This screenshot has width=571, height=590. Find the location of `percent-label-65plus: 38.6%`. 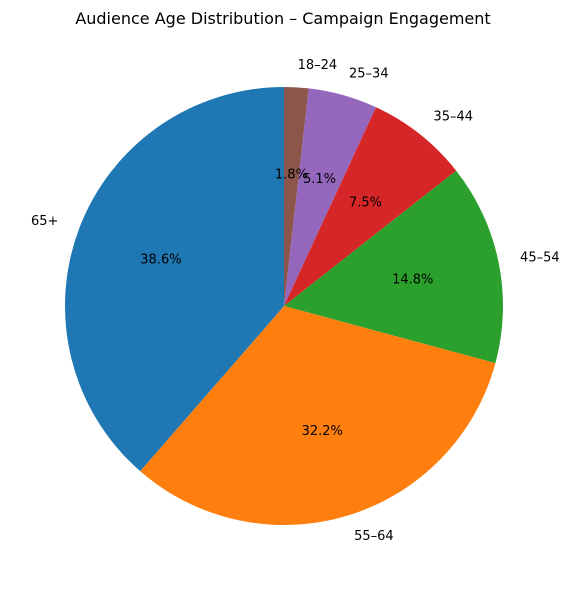

percent-label-65plus: 38.6% is located at coordinates (160, 259).